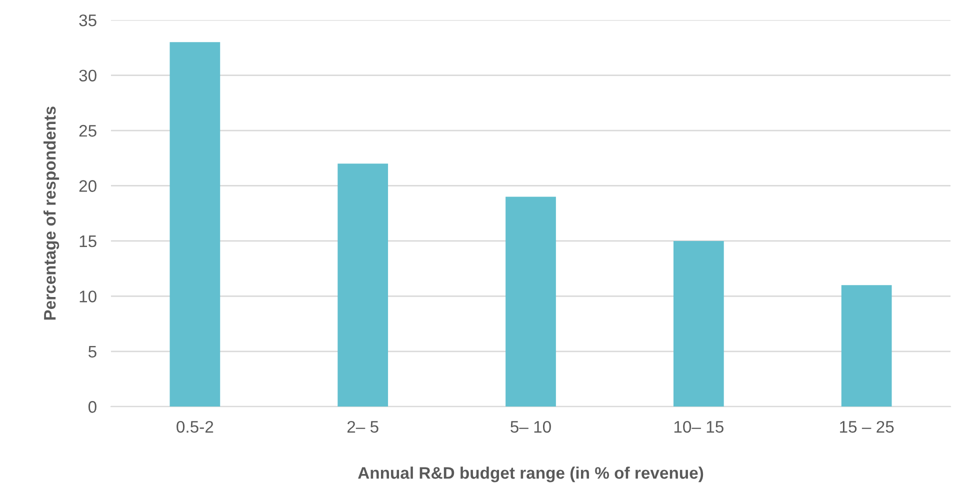 The image size is (965, 502). I want to click on x-tick-label: 0.5-2, so click(195, 426).